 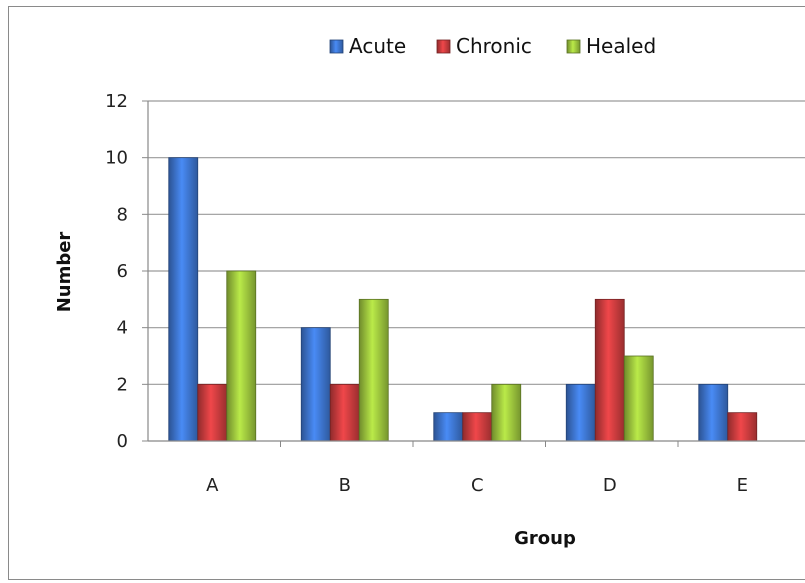 What do you see at coordinates (609, 370) in the screenshot?
I see `bar-chronic-d` at bounding box center [609, 370].